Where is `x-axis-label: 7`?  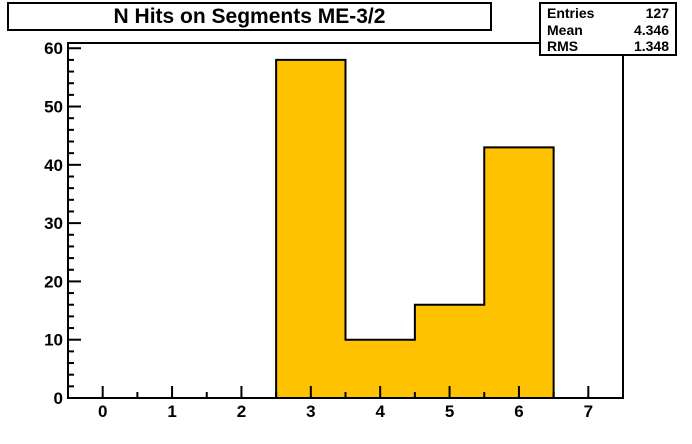
x-axis-label: 7 is located at coordinates (588, 411).